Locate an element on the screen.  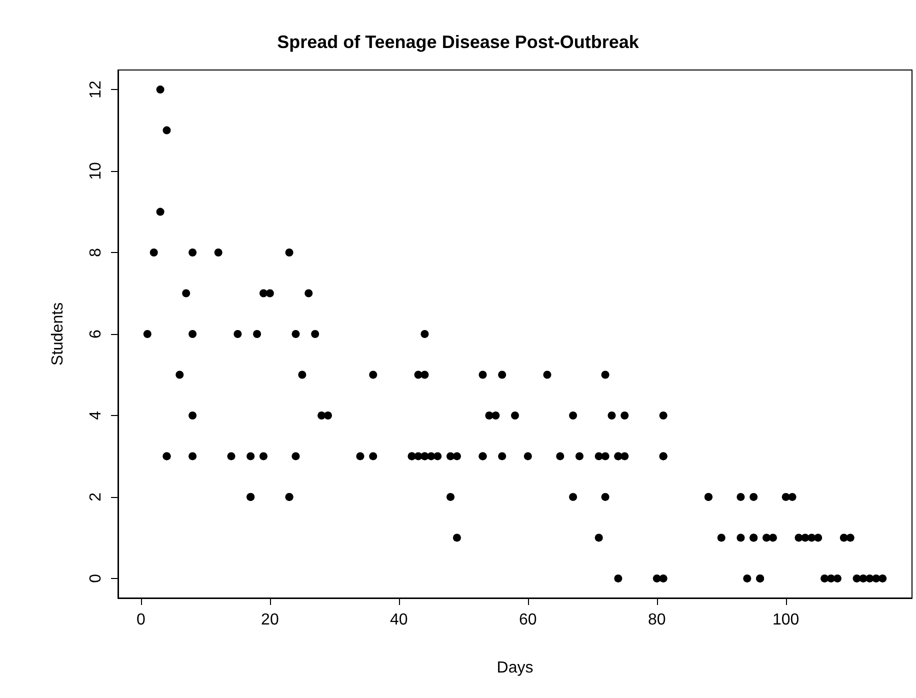
y-tick-label: 2 is located at coordinates (96, 497).